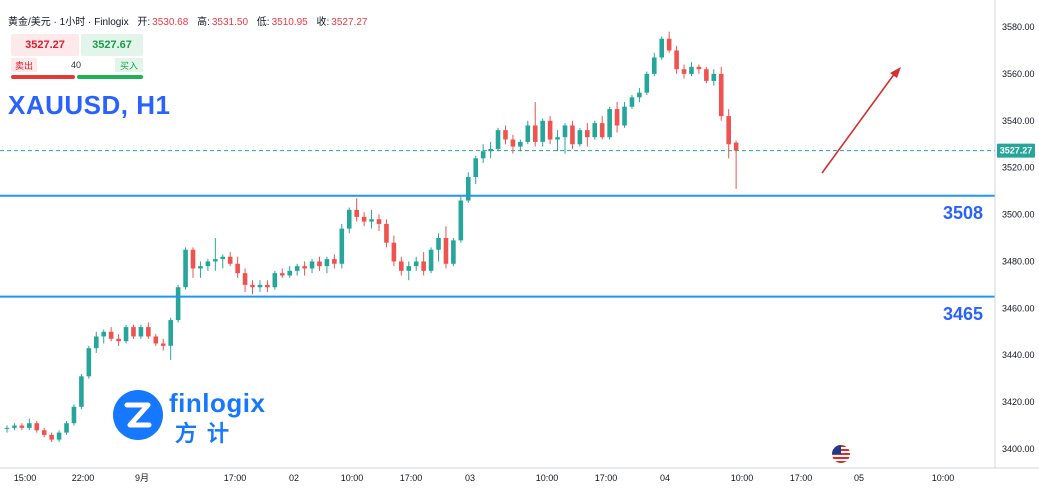 The image size is (1039, 503). Describe the element at coordinates (859, 478) in the screenshot. I see `x-tick-label: 05` at that location.